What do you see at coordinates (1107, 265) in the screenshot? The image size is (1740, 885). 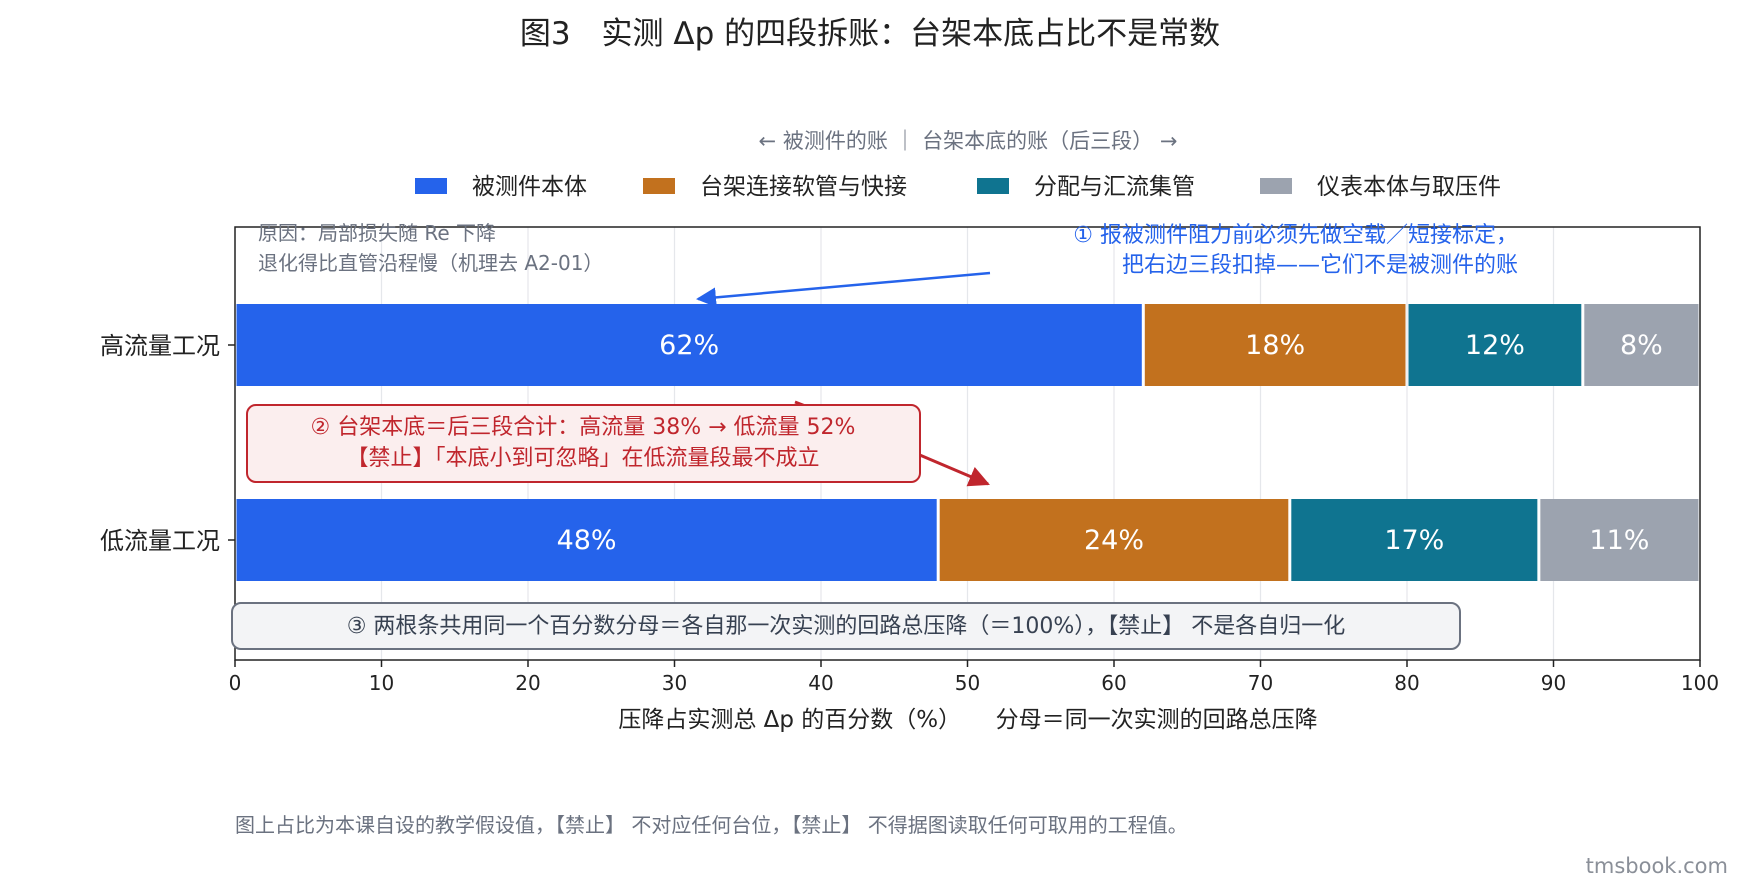 I see `note-1-annotation: ① 报被测件阻力前必须先做空载／短接标定， 把右边三段扣掉——它们不是被测件的账` at bounding box center [1107, 265].